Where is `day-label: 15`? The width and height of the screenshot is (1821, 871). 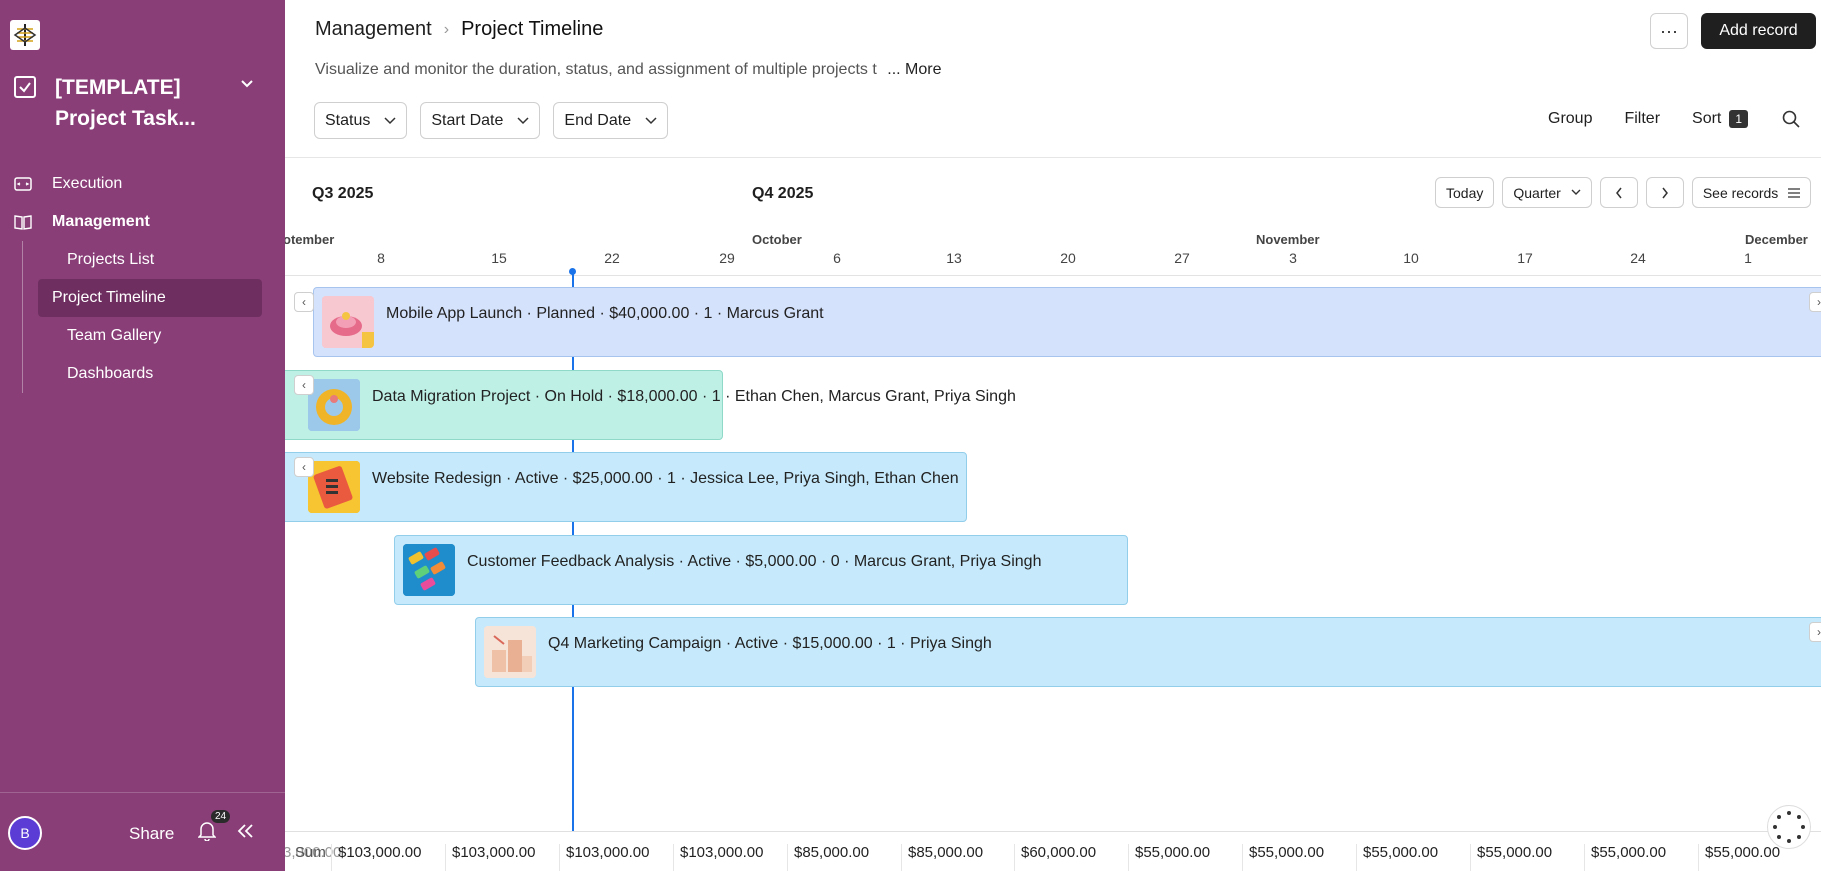 day-label: 15 is located at coordinates (499, 258).